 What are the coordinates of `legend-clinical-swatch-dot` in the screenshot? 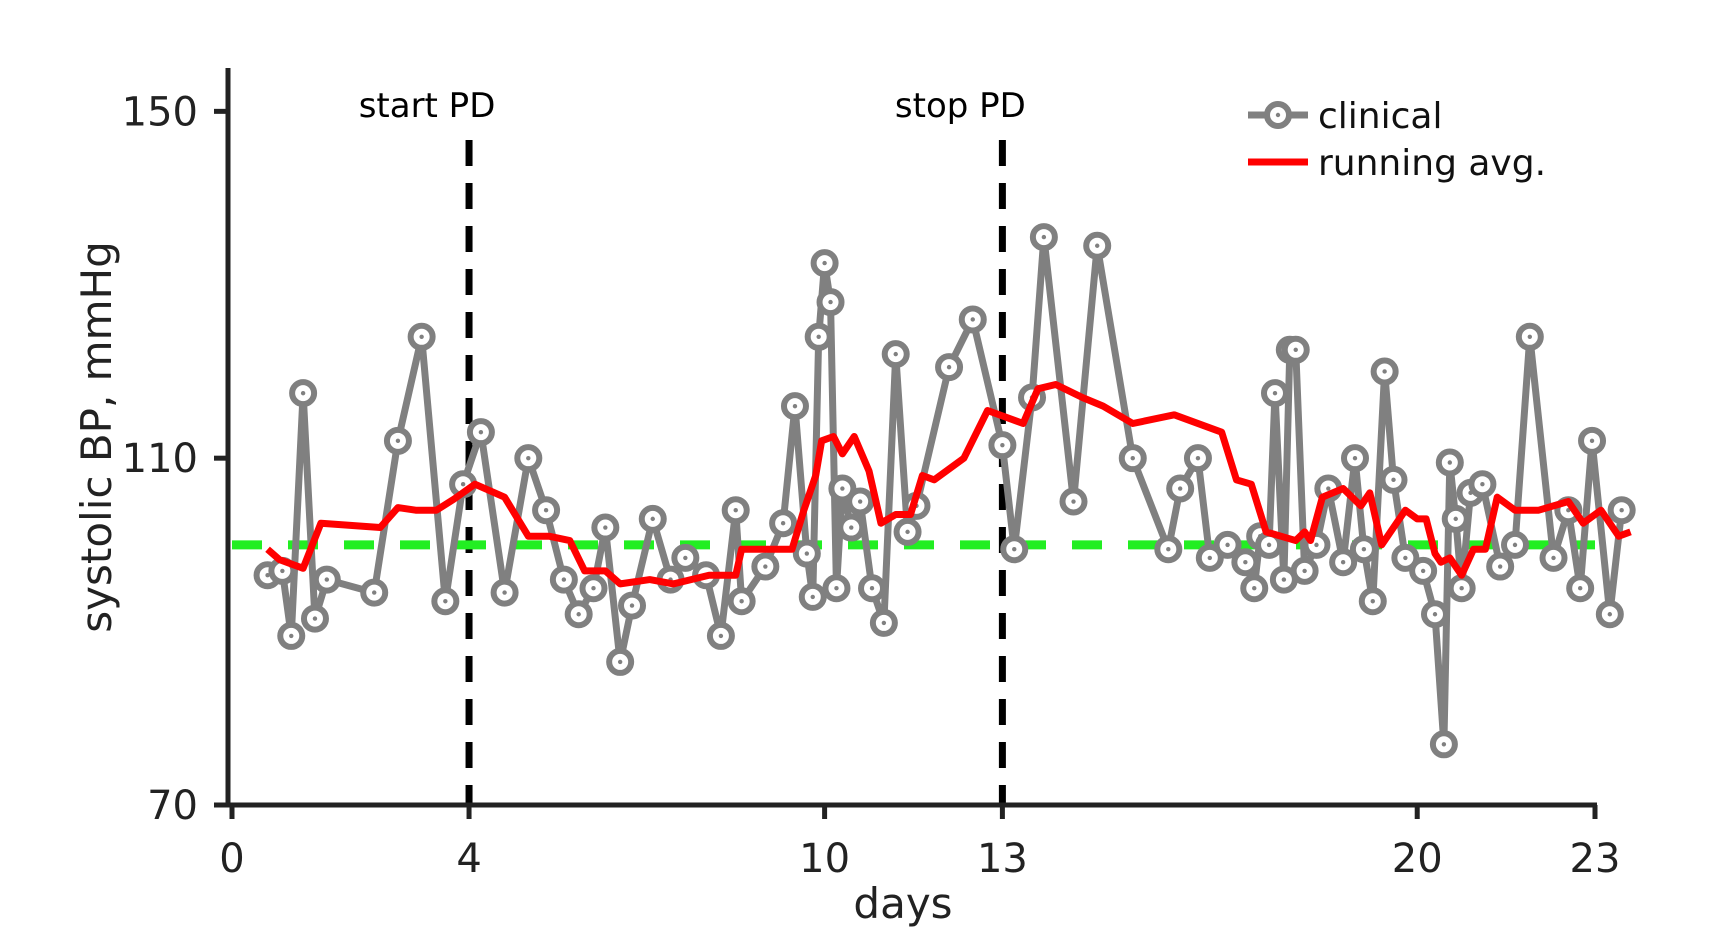 It's located at (1278, 115).